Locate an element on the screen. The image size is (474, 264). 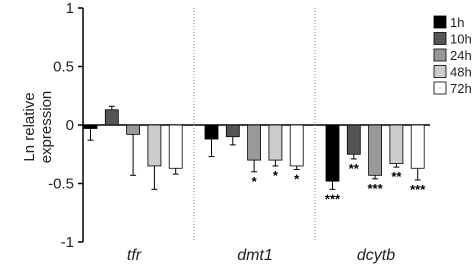
y-tick-label: 0.5 is located at coordinates (63, 67).